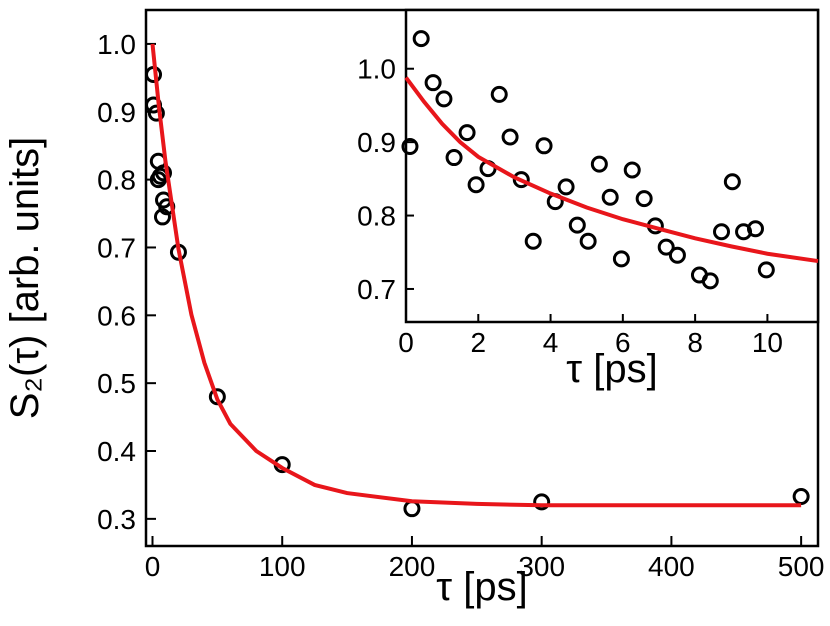 The width and height of the screenshot is (830, 626). I want to click on y-axis-label: S₂(τ) [arb. units], so click(25, 278).